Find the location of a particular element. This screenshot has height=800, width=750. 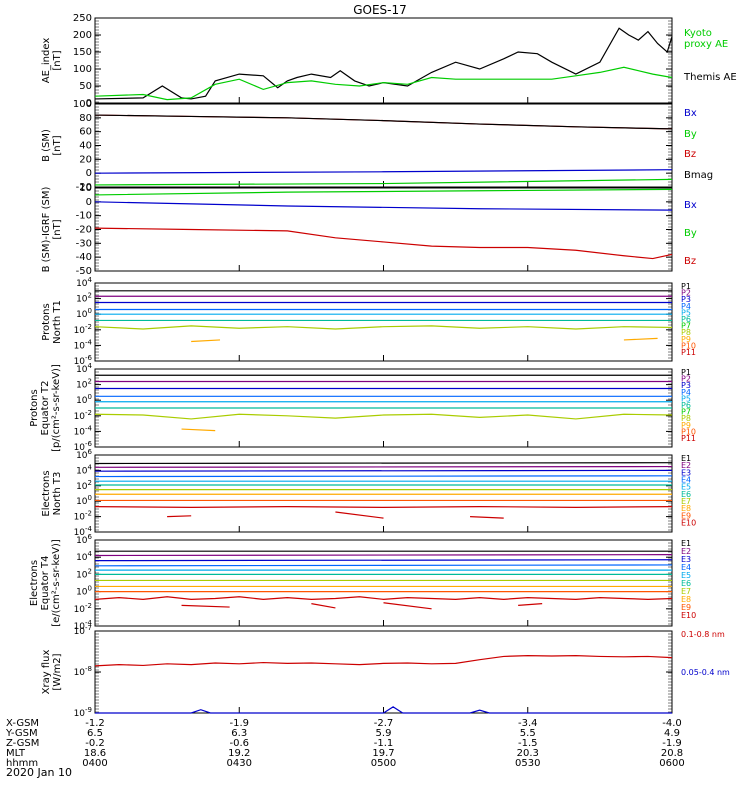

legend-entry: P9 is located at coordinates (686, 339).